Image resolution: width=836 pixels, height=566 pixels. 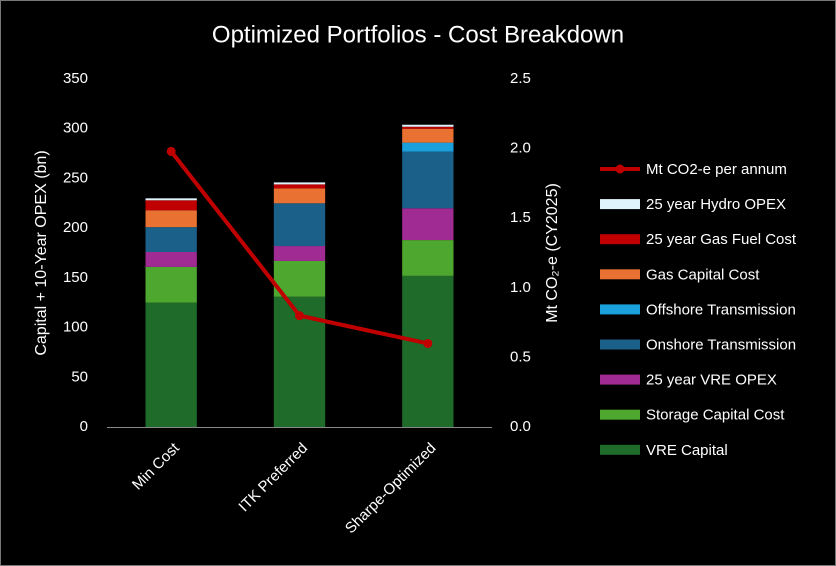 I want to click on legend-label: Gas Capital Cost, so click(x=703, y=274).